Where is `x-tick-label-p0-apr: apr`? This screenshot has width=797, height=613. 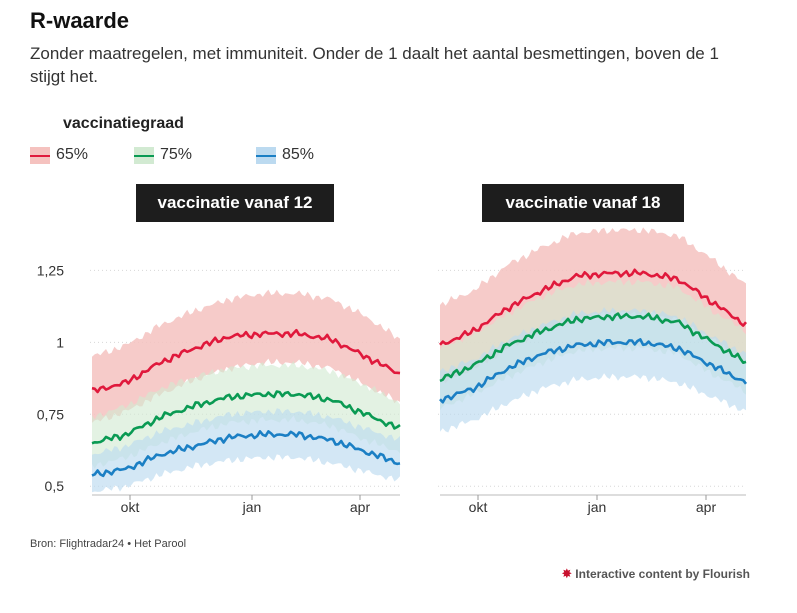
x-tick-label-p0-apr: apr is located at coordinates (360, 507).